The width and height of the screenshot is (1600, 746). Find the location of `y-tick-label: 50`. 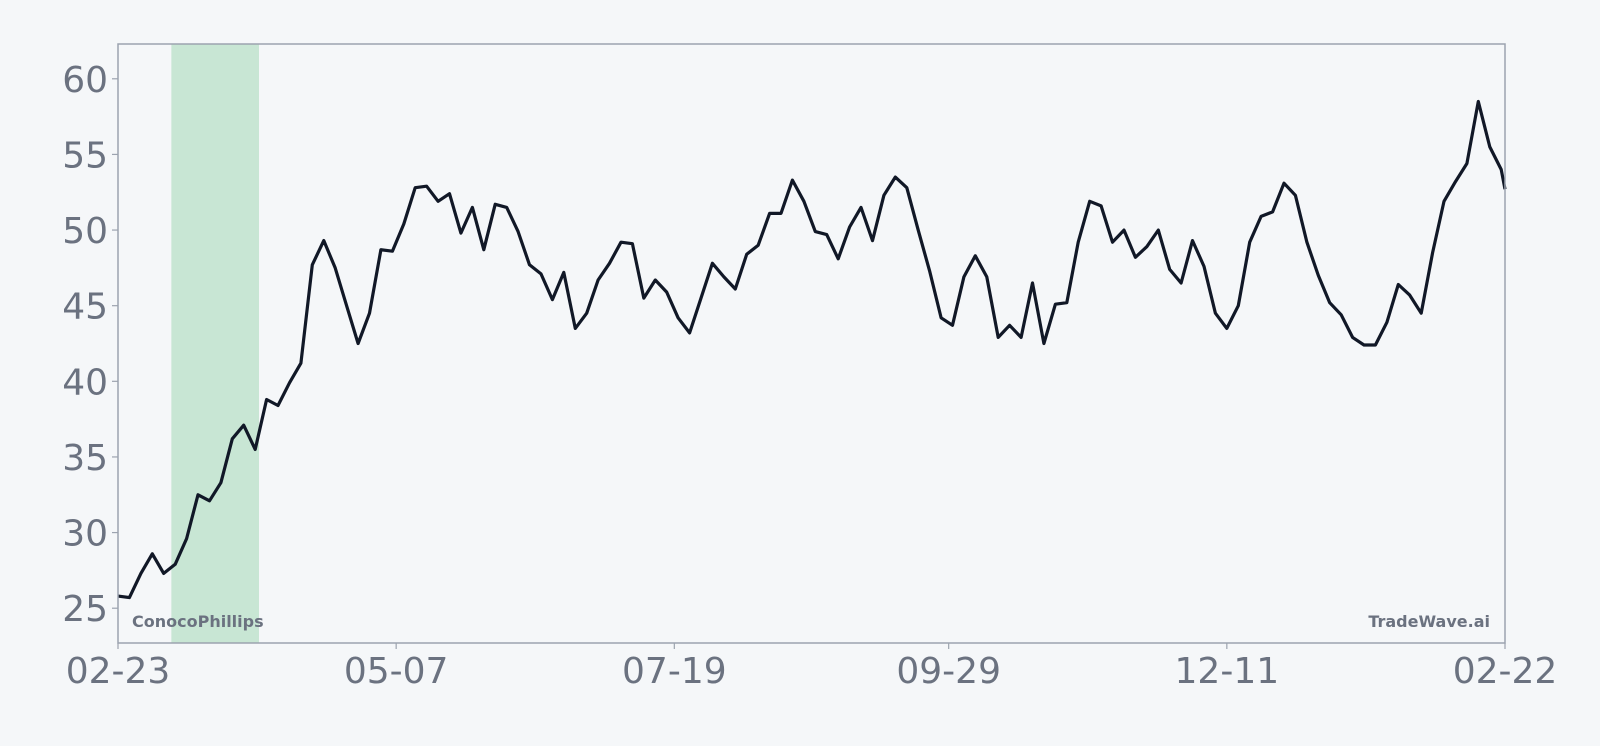

y-tick-label: 50 is located at coordinates (85, 231).